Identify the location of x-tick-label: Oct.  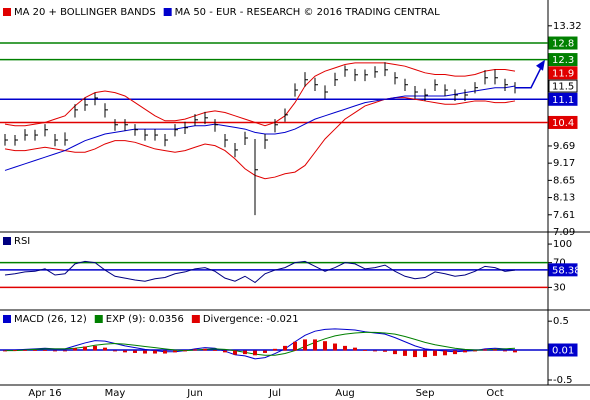
(494, 393).